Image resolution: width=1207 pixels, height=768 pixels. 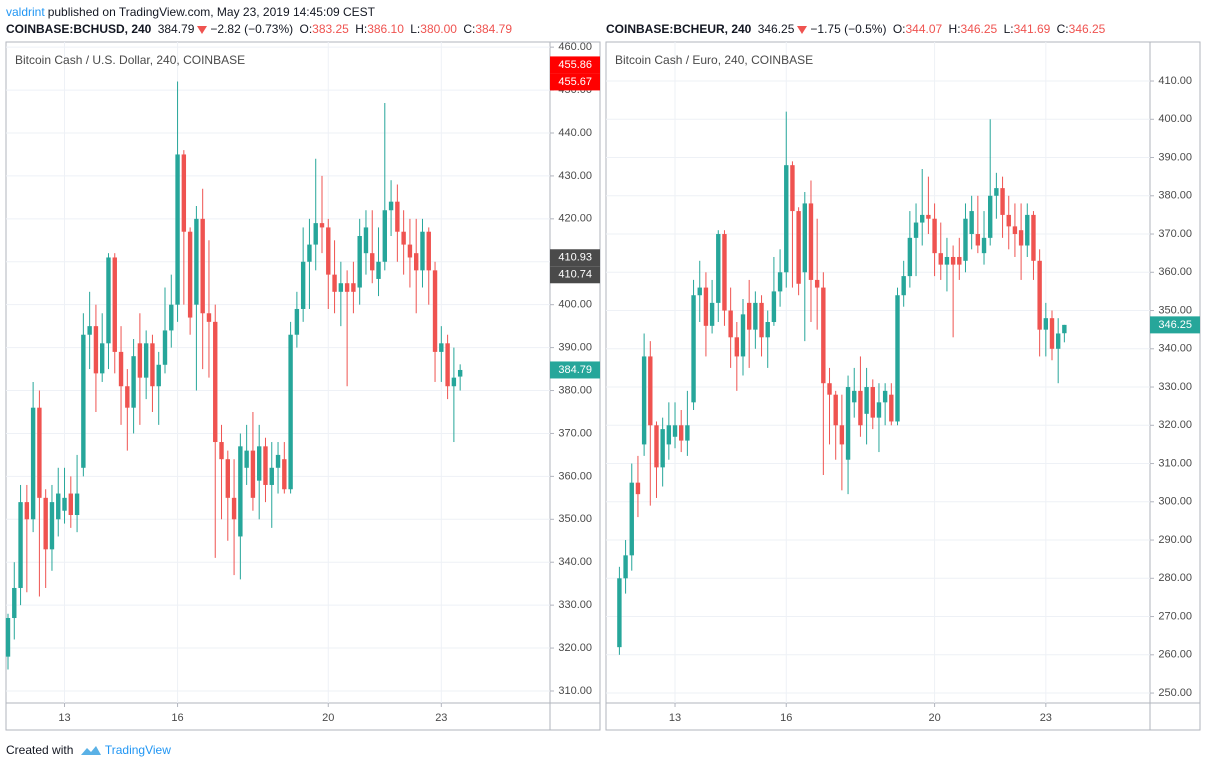 What do you see at coordinates (1062, 29) in the screenshot?
I see `close-label: C:` at bounding box center [1062, 29].